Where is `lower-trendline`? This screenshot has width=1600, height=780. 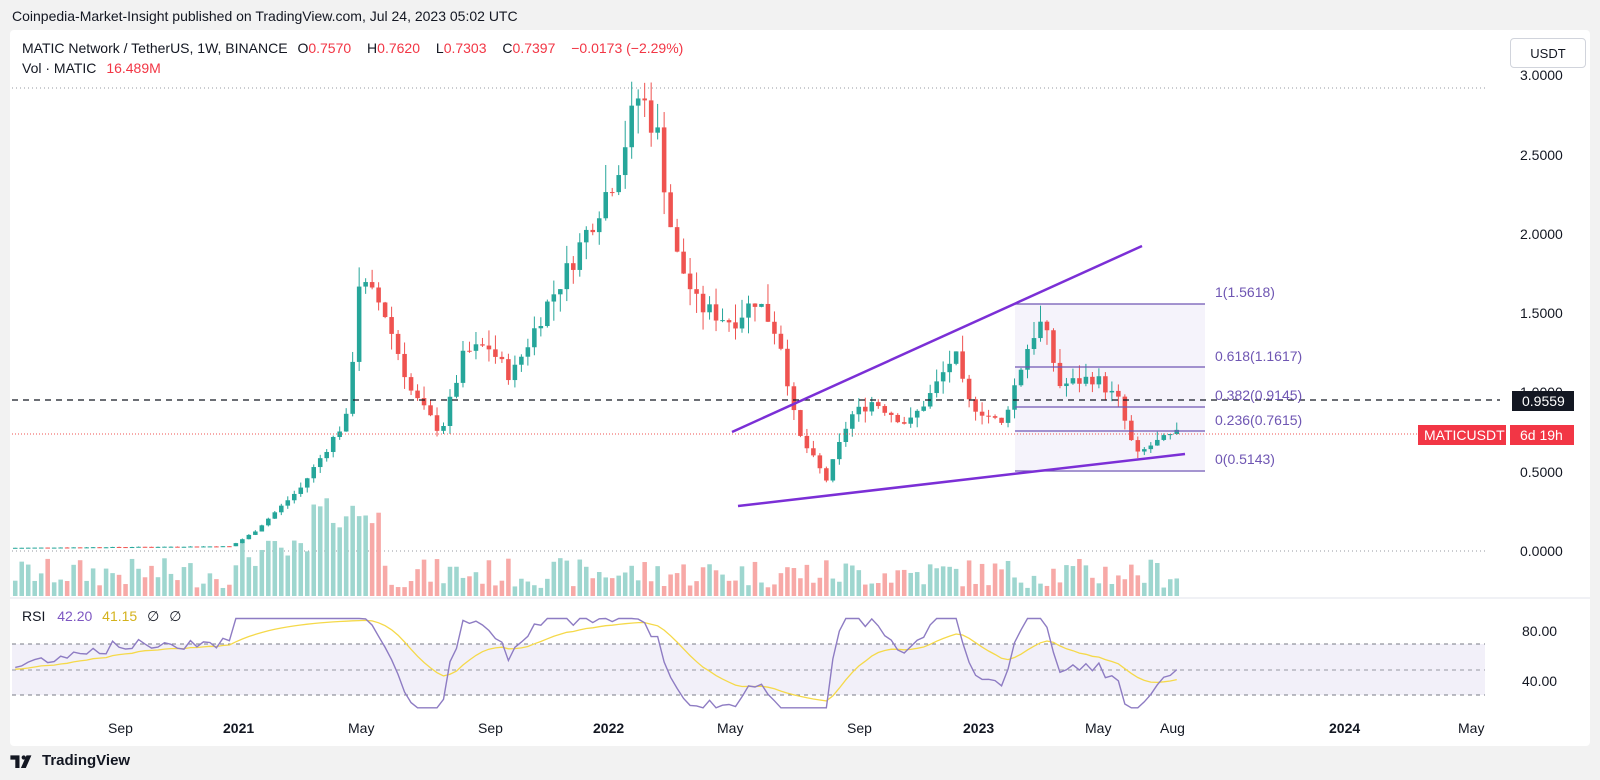
lower-trendline is located at coordinates (961, 480).